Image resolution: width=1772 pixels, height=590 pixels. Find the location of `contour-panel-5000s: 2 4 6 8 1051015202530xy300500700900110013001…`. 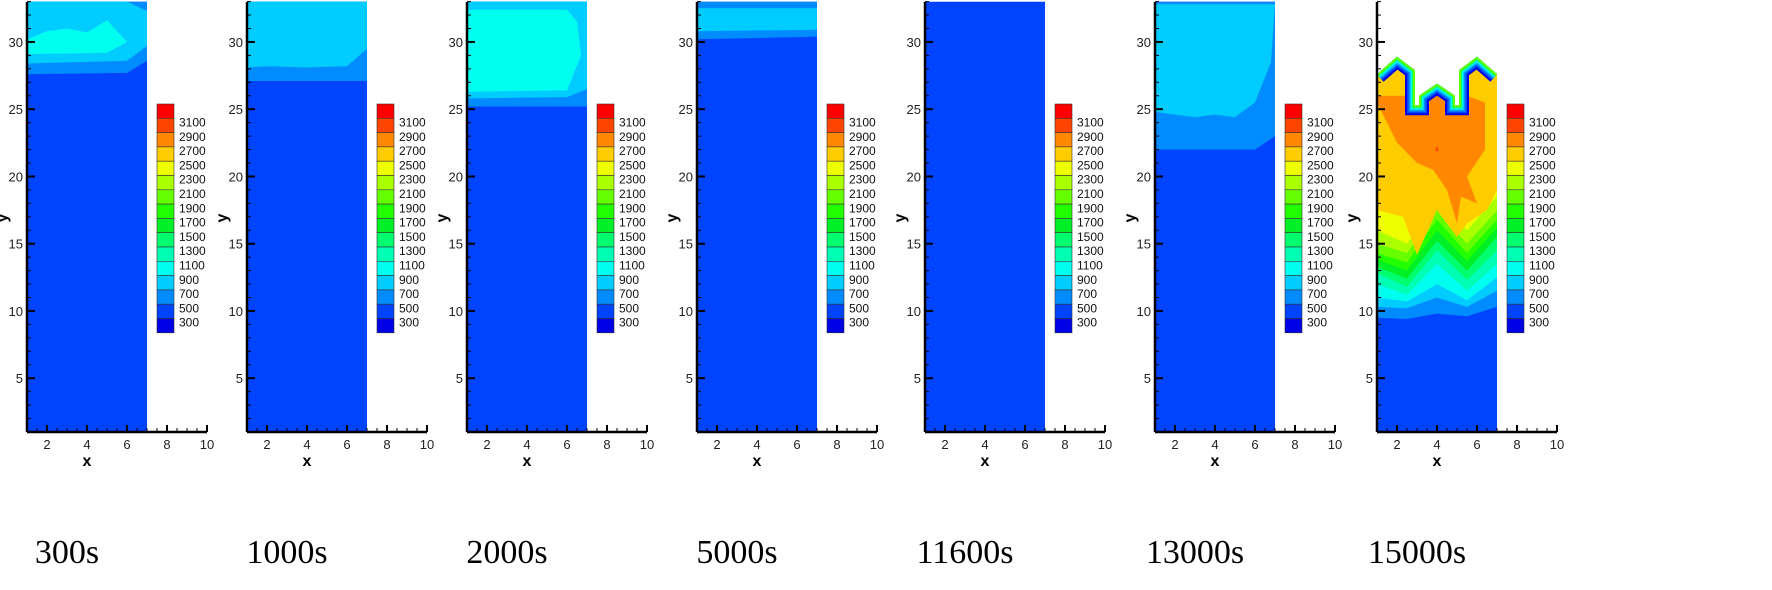

contour-panel-5000s: 2 4 6 8 1051015202530xy300500700900110013001… is located at coordinates (774, 286).